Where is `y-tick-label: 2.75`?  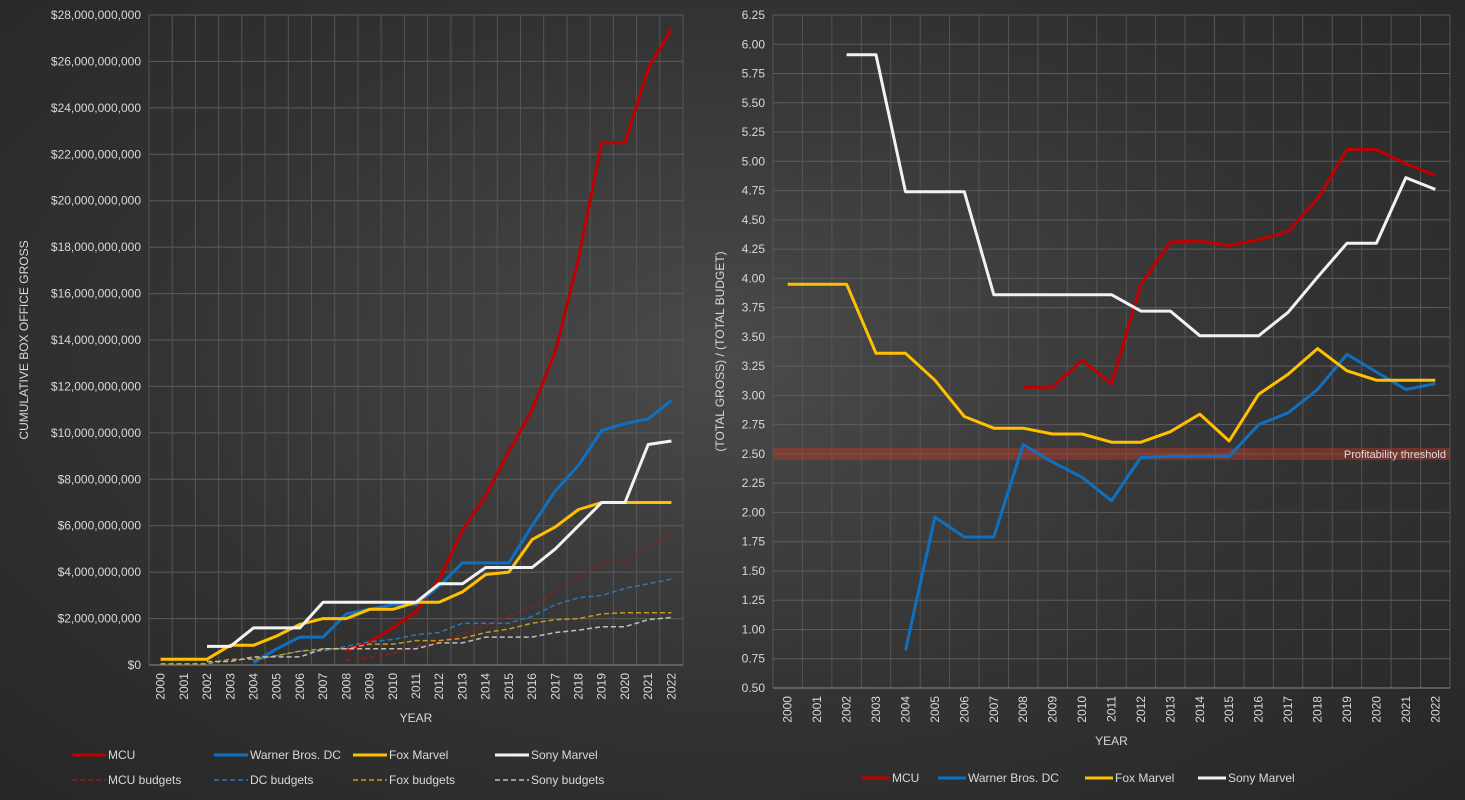
y-tick-label: 2.75 is located at coordinates (754, 425).